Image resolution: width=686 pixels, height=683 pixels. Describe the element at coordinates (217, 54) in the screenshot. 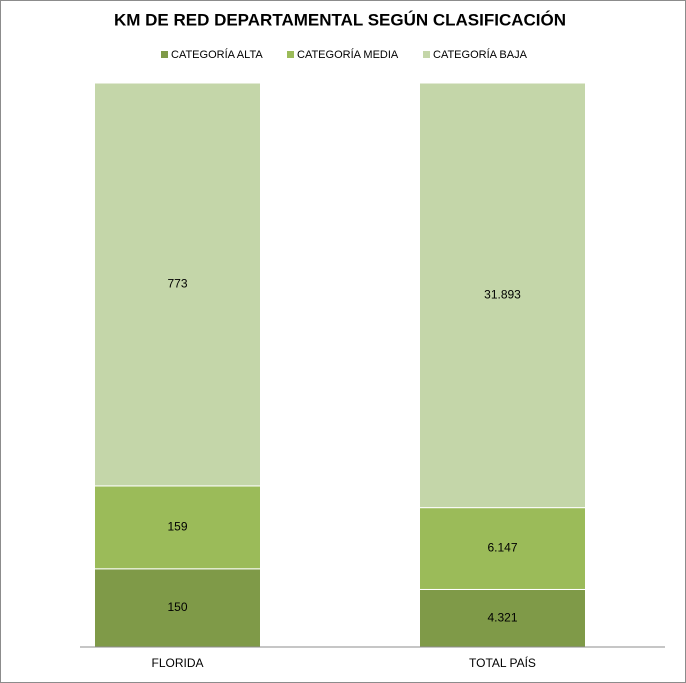

I see `legend-label: CATEGORÍA ALTA` at that location.